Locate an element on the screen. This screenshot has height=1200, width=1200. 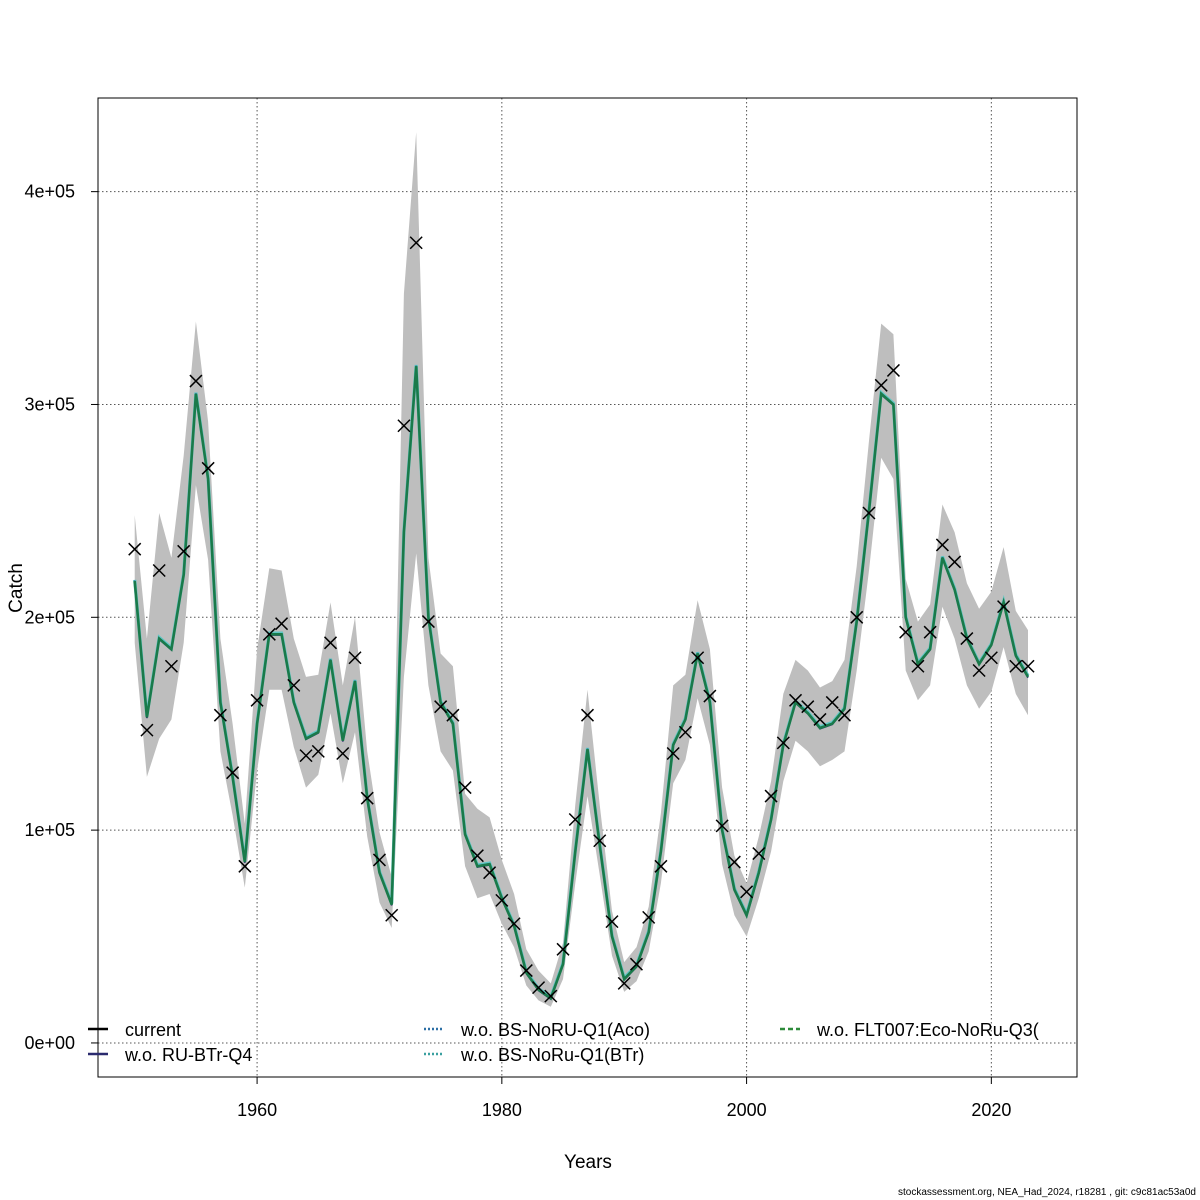
legend-label: w.o. BS-NoRu-Q1(BTr) is located at coordinates (552, 1055).